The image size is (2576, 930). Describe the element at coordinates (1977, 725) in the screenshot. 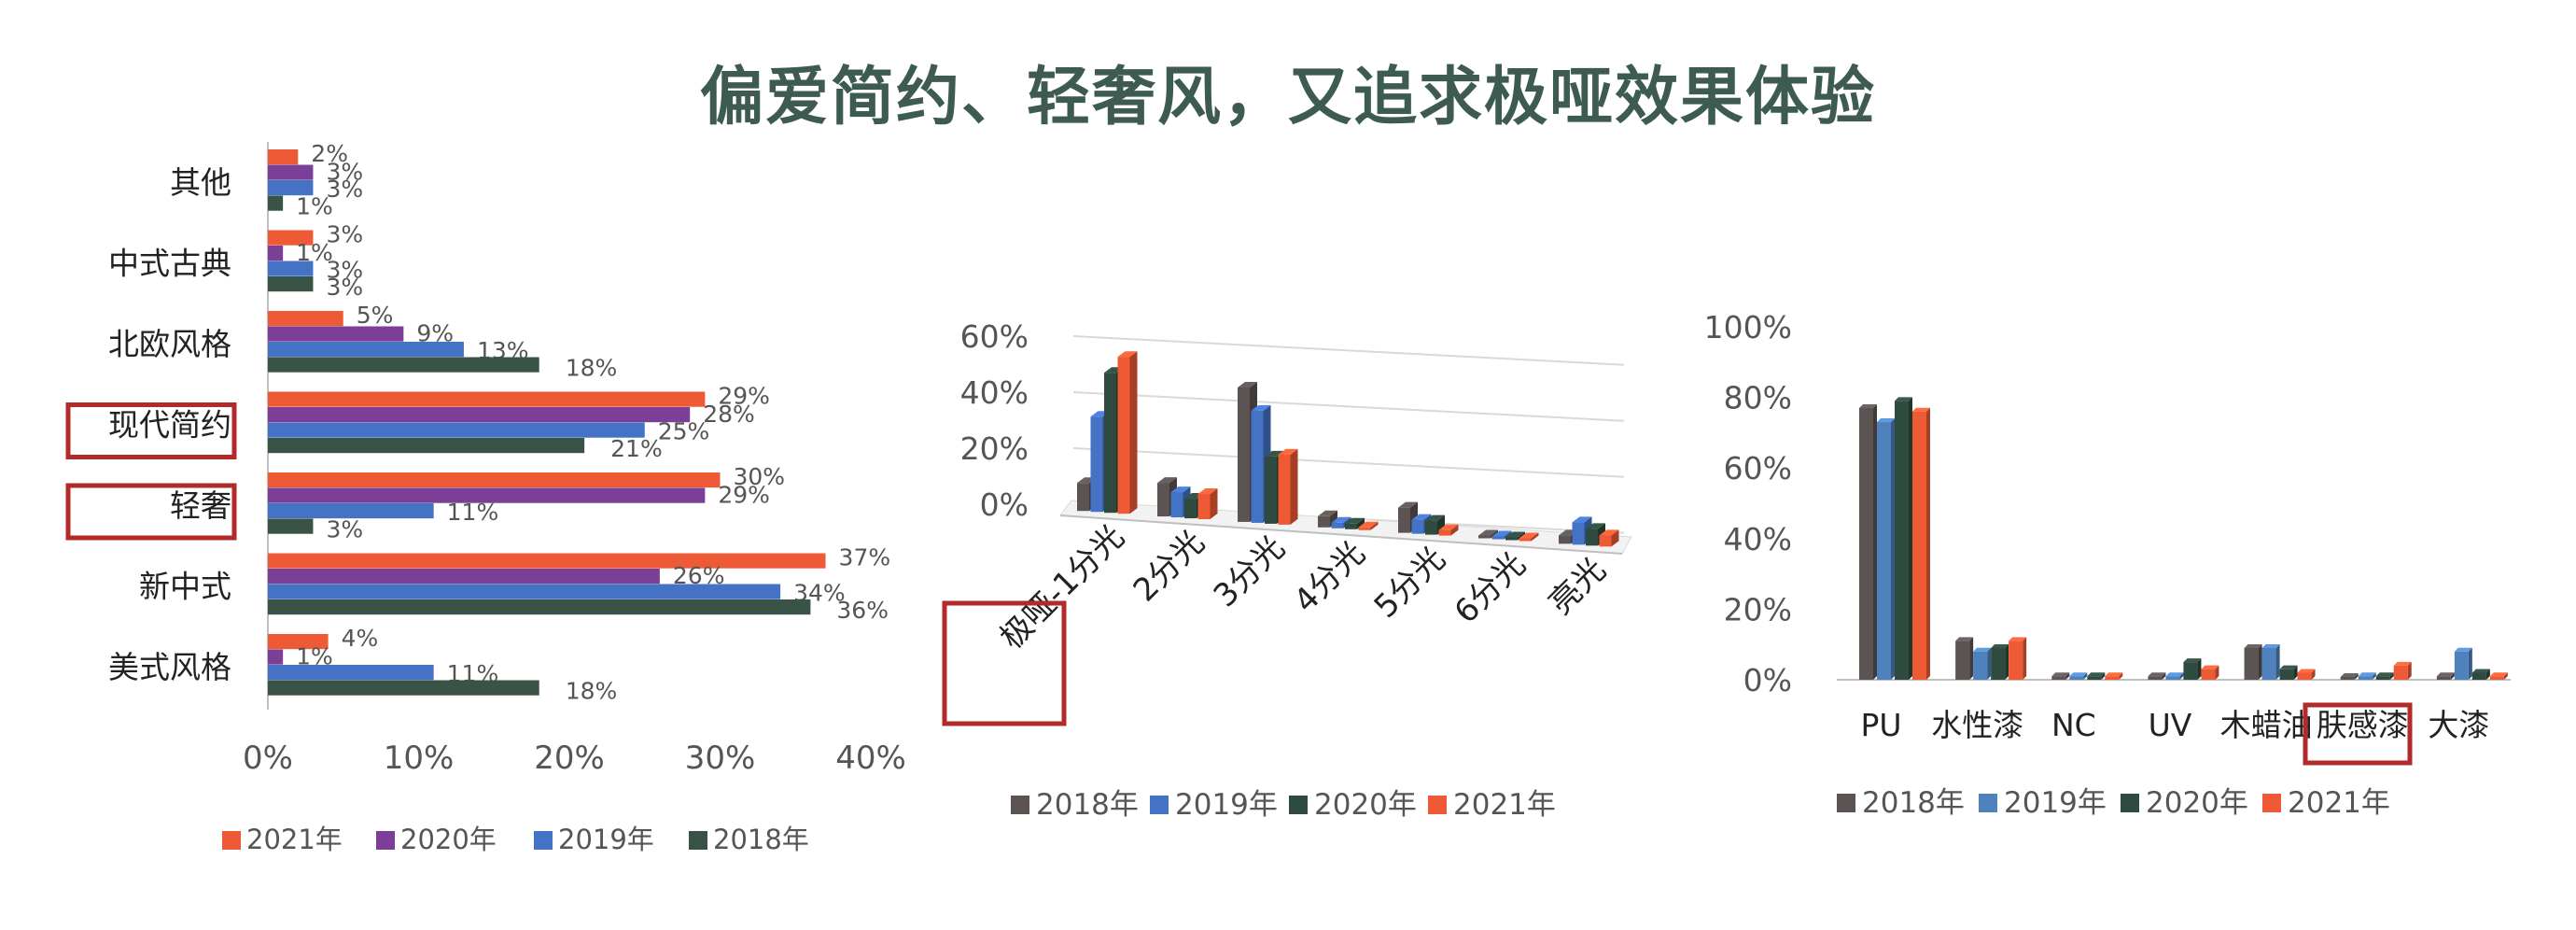

I see `category-label-1: 水性漆` at that location.